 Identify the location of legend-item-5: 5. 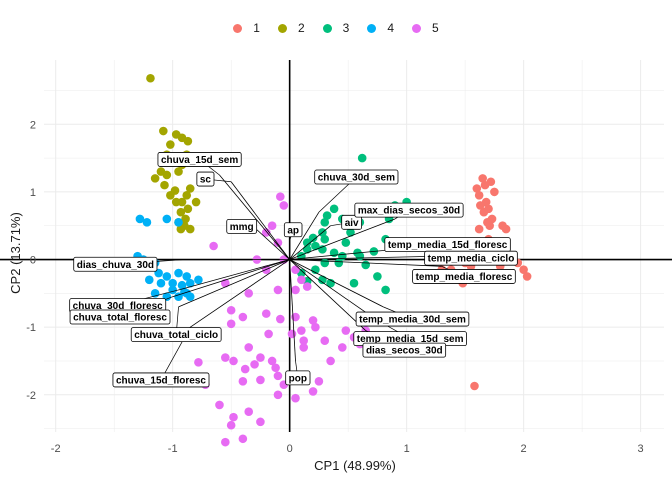
(425, 28).